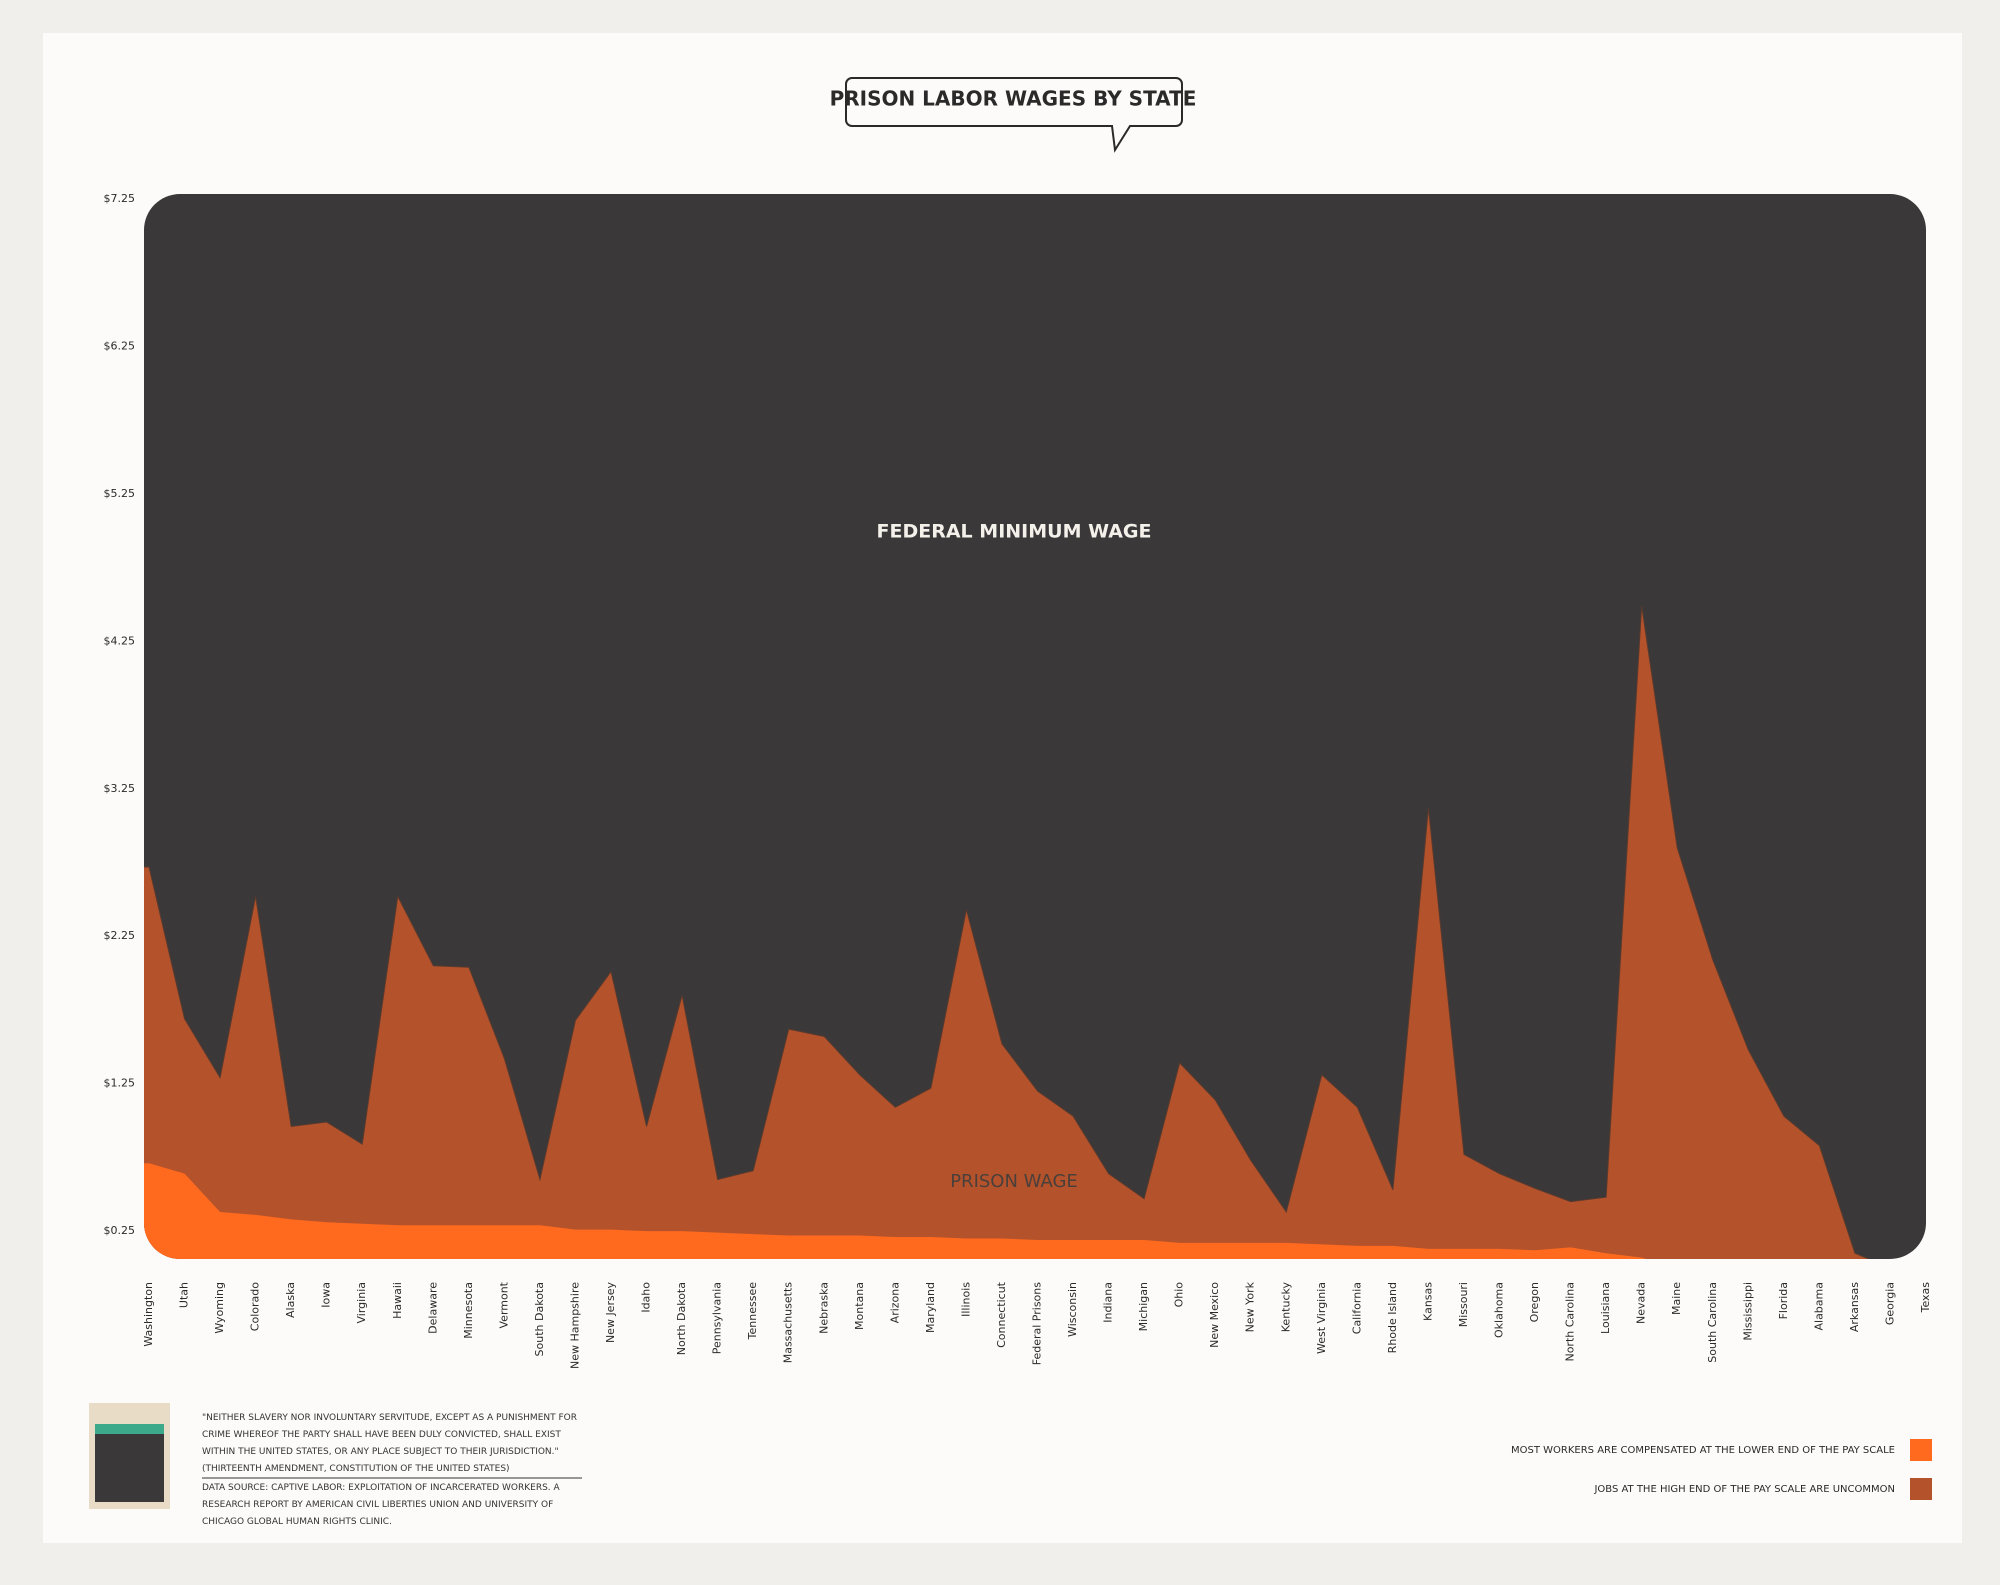  Describe the element at coordinates (1854, 1307) in the screenshot. I see `x-tick-label: Arkansas` at that location.